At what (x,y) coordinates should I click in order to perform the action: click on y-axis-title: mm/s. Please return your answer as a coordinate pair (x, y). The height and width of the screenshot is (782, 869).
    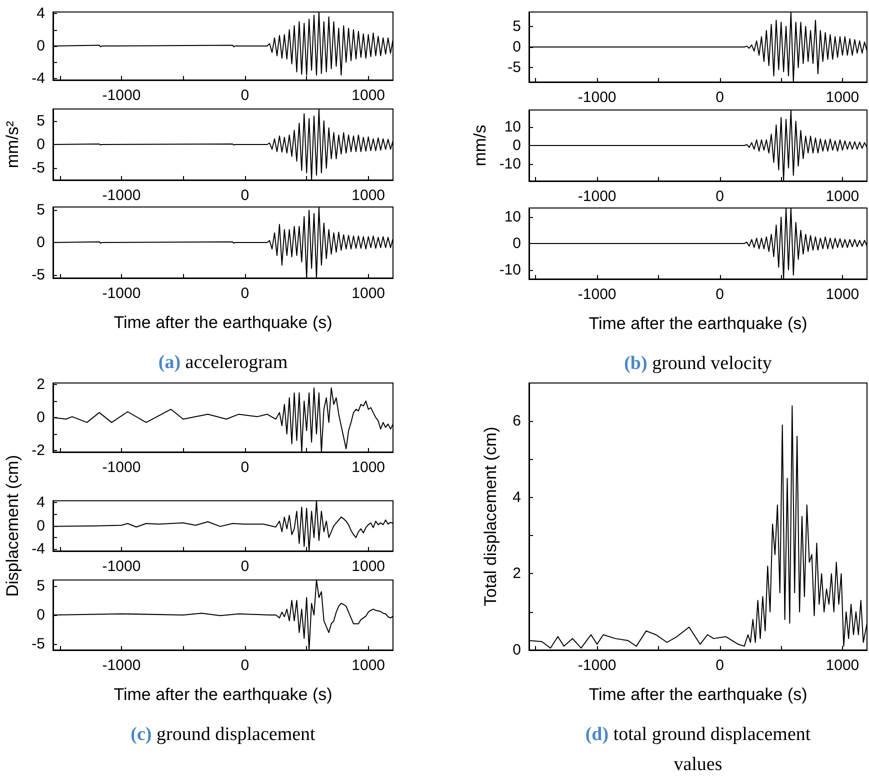
    Looking at the image, I should click on (480, 145).